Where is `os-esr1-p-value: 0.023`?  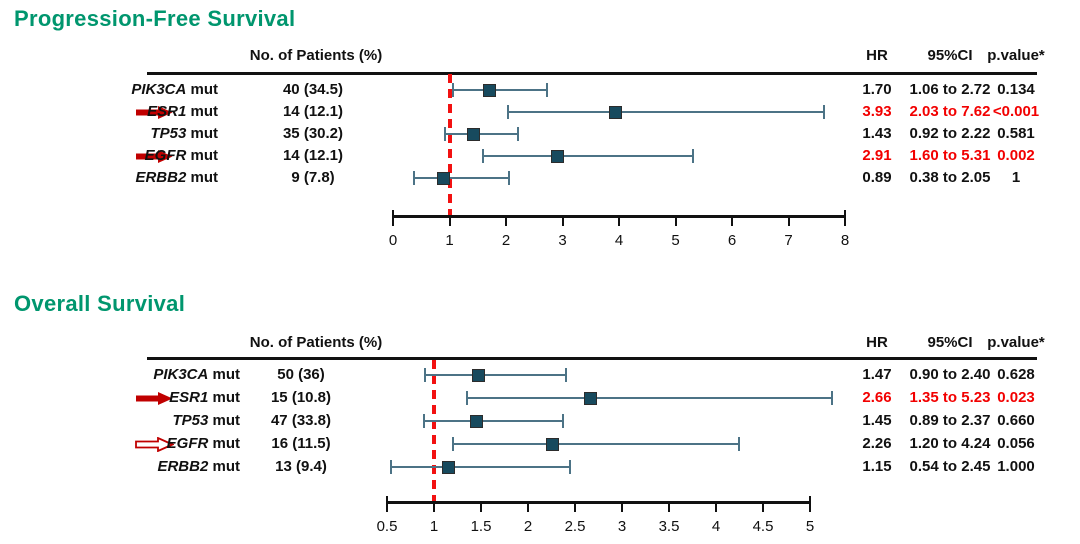
os-esr1-p-value: 0.023 is located at coordinates (1016, 397).